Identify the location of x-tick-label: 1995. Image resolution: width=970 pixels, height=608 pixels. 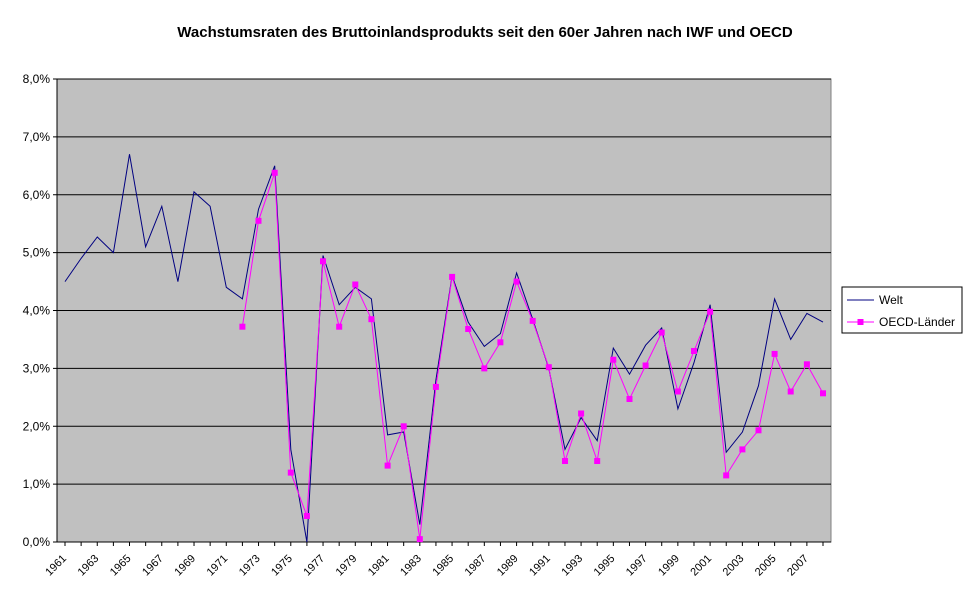
(605, 566).